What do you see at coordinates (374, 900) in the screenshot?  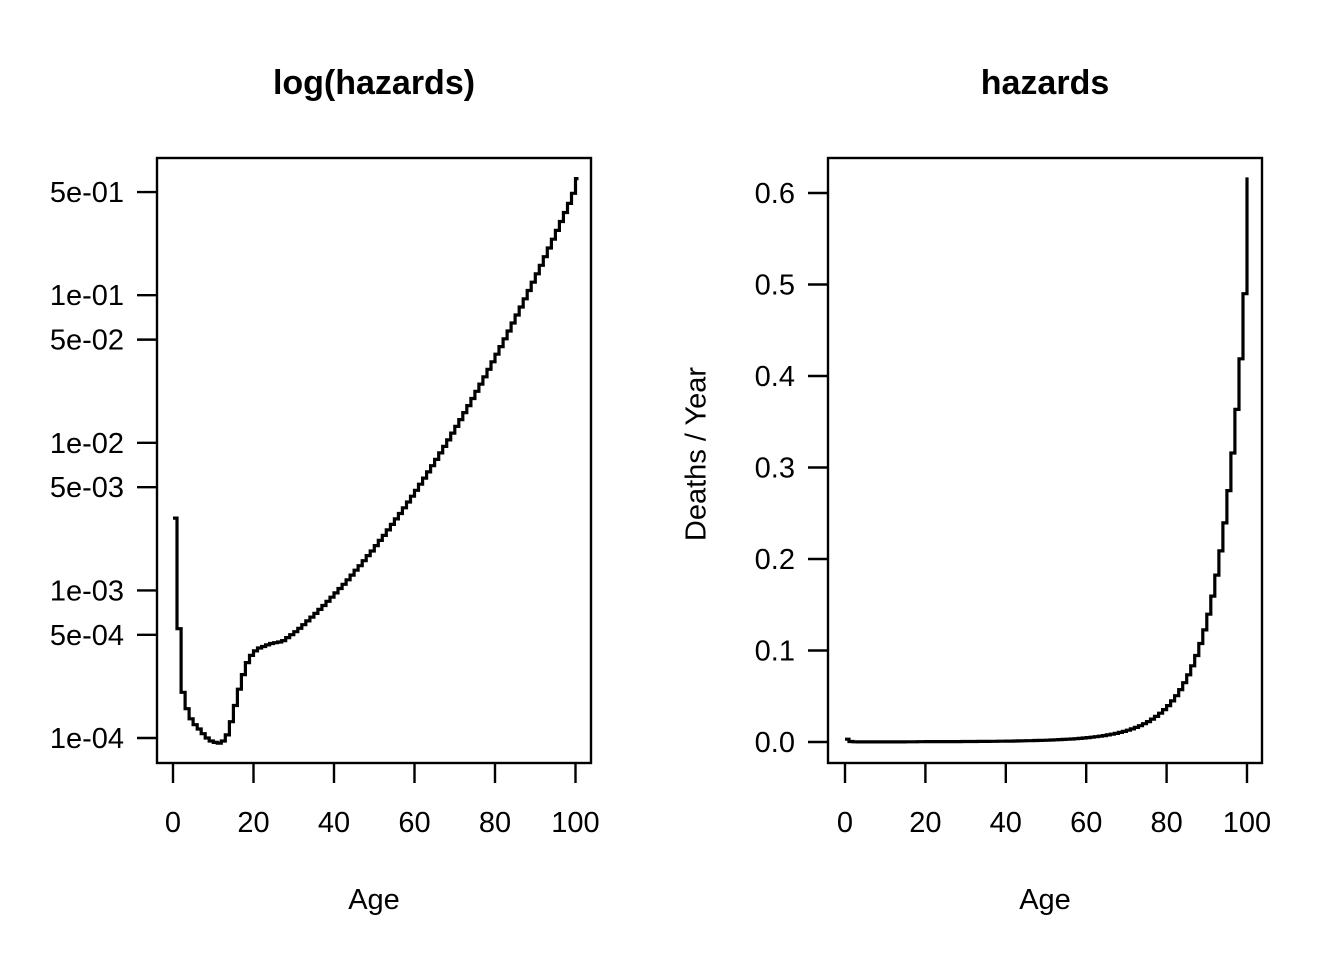 I see `left-x-axis-label: Age` at bounding box center [374, 900].